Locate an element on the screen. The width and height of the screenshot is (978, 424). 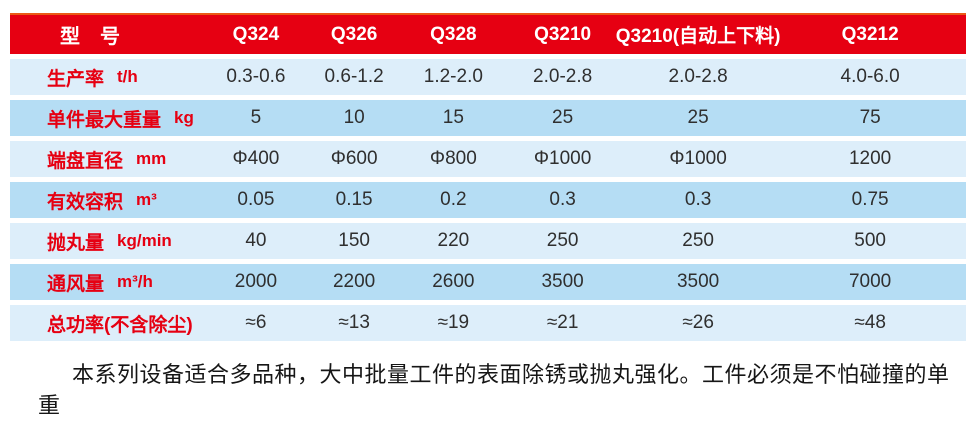
value-cell: 1.2-2.0 is located at coordinates (453, 76).